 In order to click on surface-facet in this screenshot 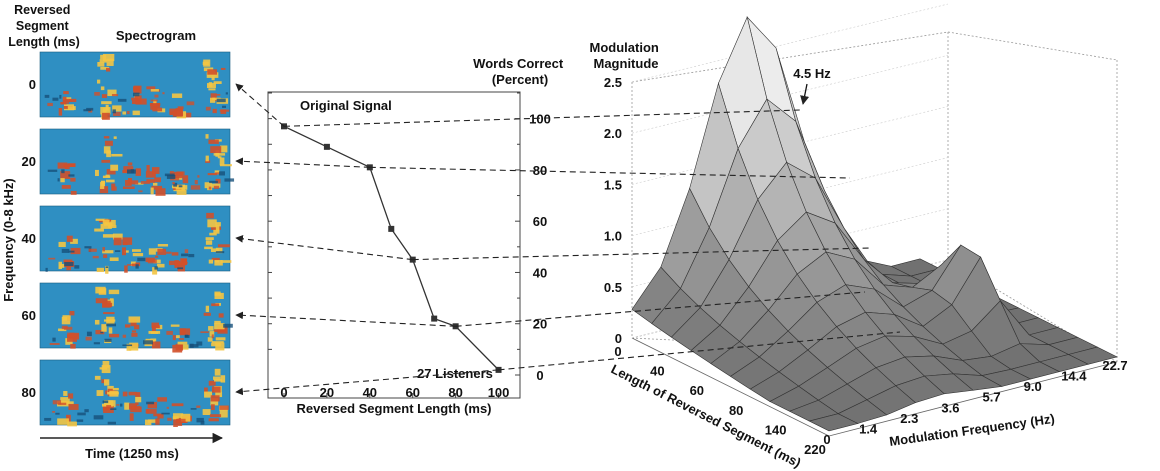, I will do `click(833, 422)`.